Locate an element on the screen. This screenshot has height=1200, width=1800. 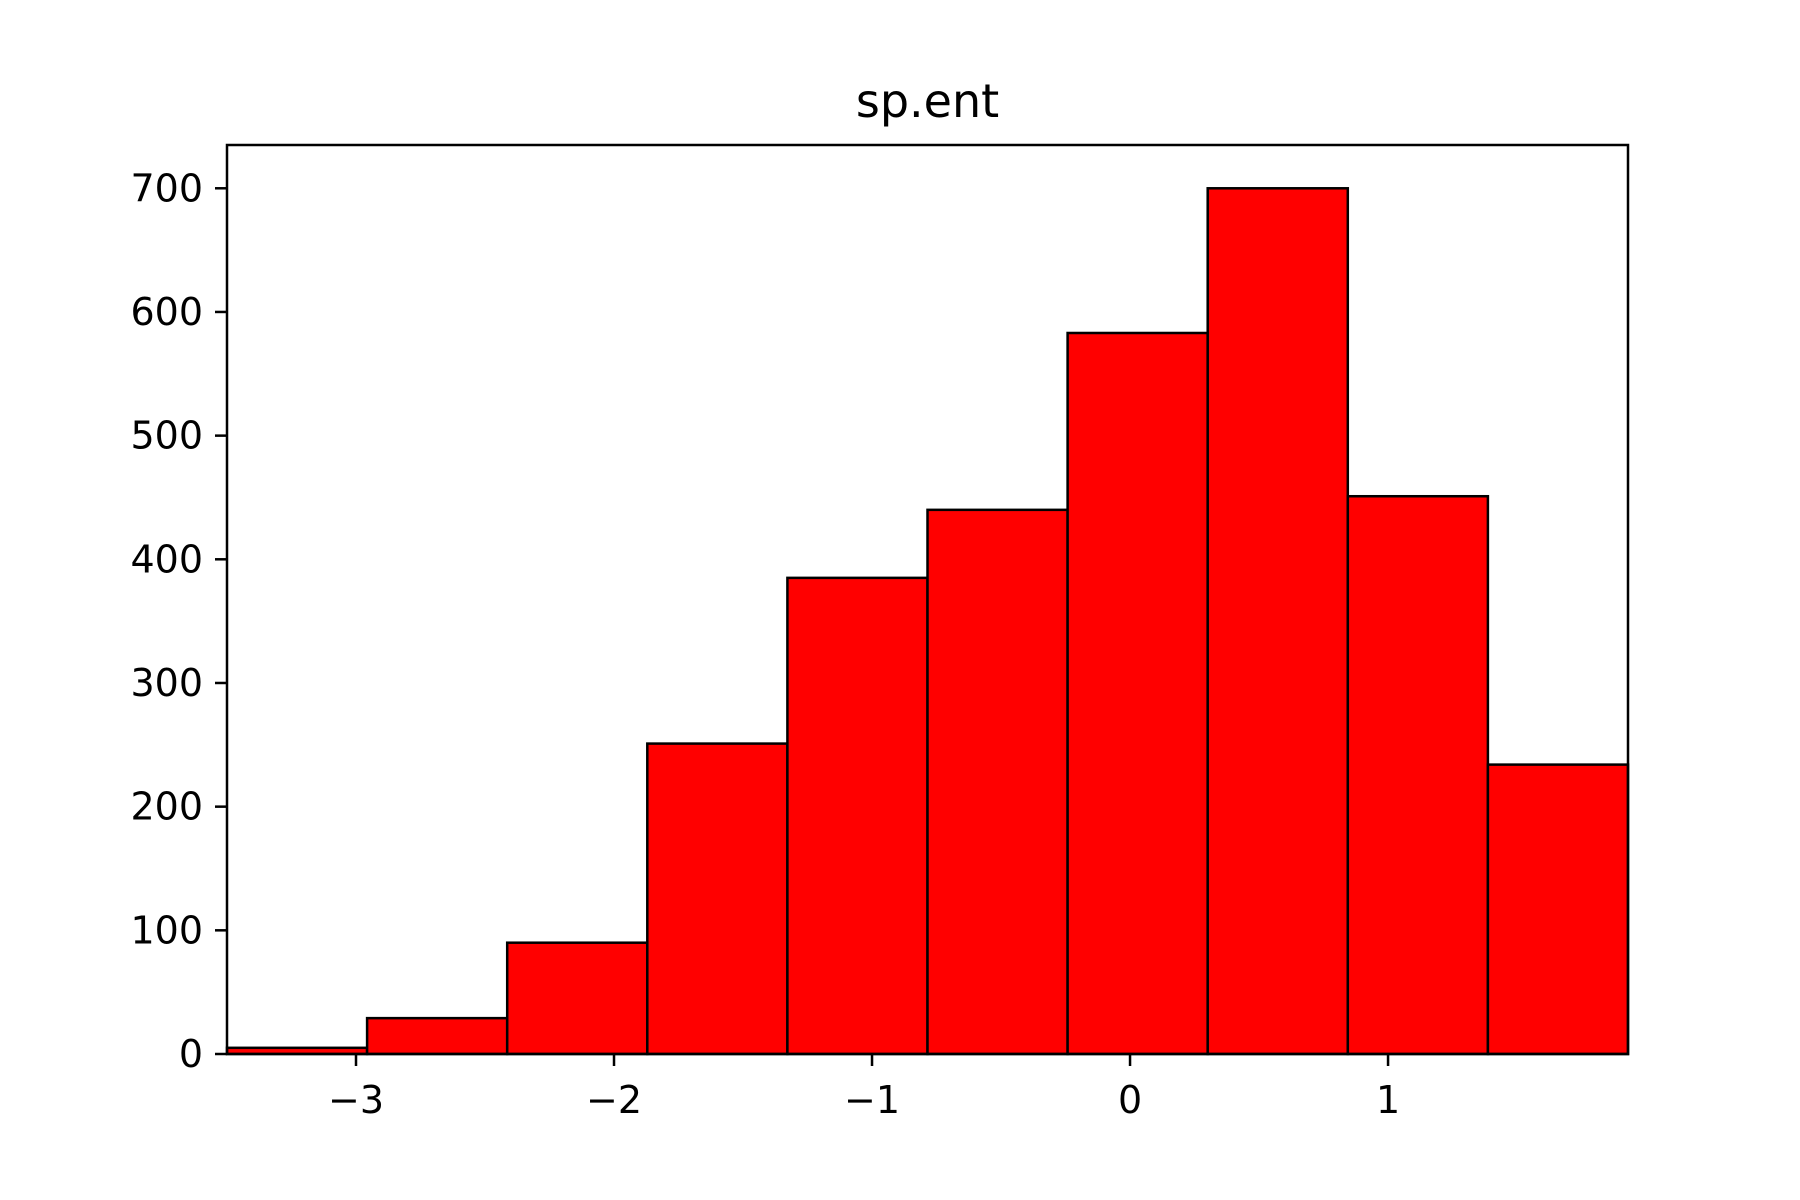
y-tick-label: 0 is located at coordinates (191, 1054).